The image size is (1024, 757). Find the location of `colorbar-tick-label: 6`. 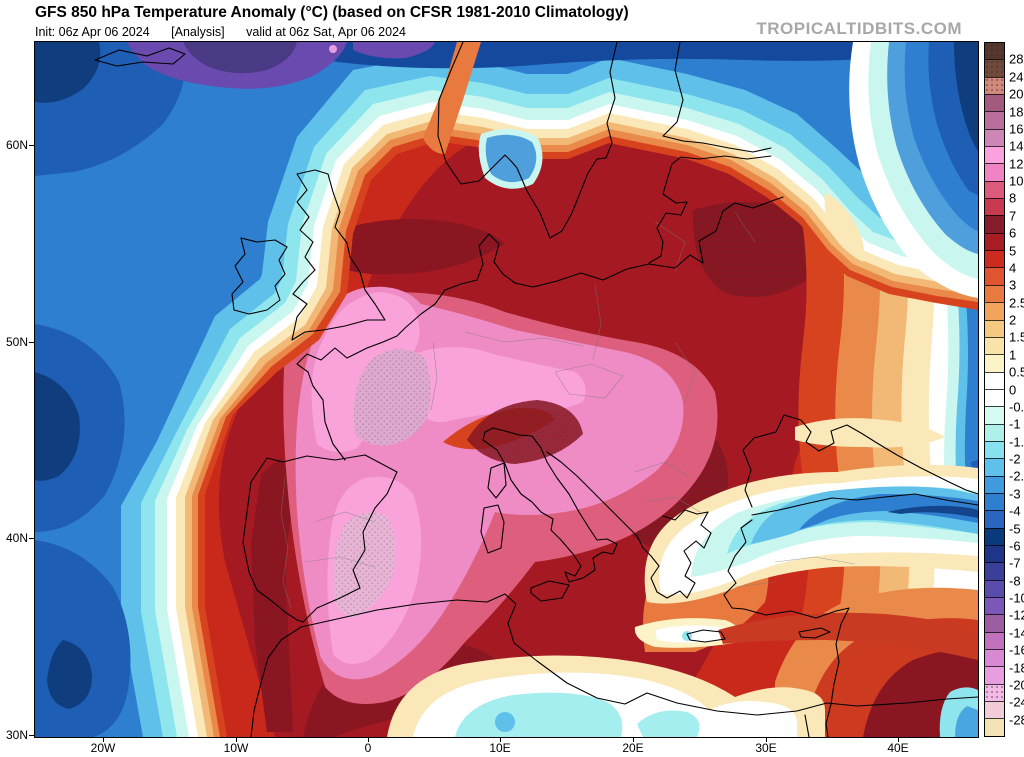

colorbar-tick-label: 6 is located at coordinates (1013, 233).